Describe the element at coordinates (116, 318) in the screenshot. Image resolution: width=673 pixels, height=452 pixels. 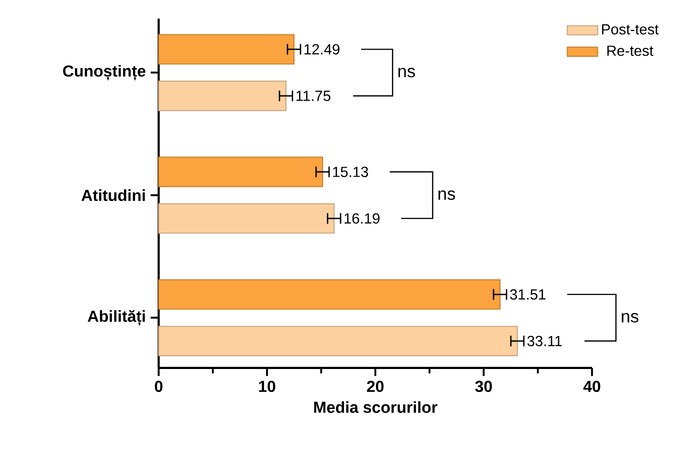
I see `y-tick-label: Abilități` at that location.